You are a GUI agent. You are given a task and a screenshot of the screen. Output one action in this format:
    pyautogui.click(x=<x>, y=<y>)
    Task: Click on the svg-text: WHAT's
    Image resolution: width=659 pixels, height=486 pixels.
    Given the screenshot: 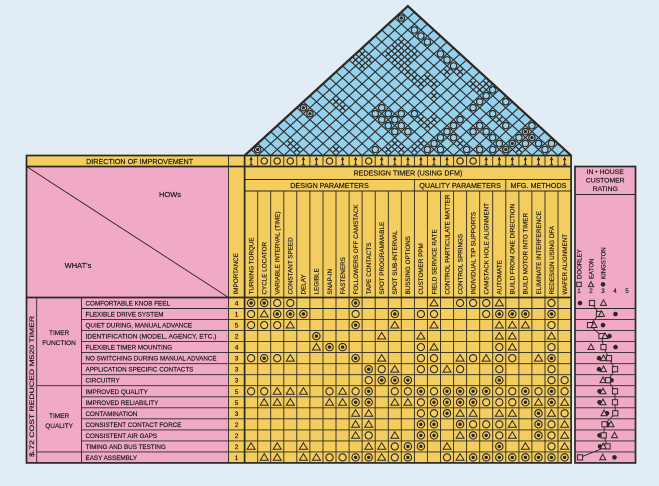 What is the action you would take?
    pyautogui.click(x=78, y=265)
    